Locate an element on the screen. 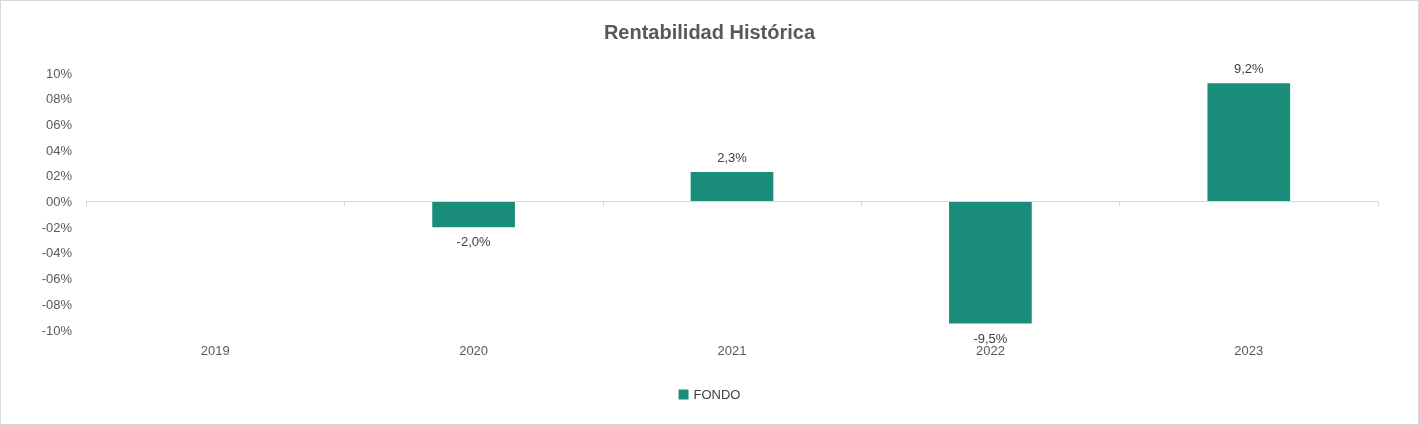  y-tick-label: 02% is located at coordinates (59, 176).